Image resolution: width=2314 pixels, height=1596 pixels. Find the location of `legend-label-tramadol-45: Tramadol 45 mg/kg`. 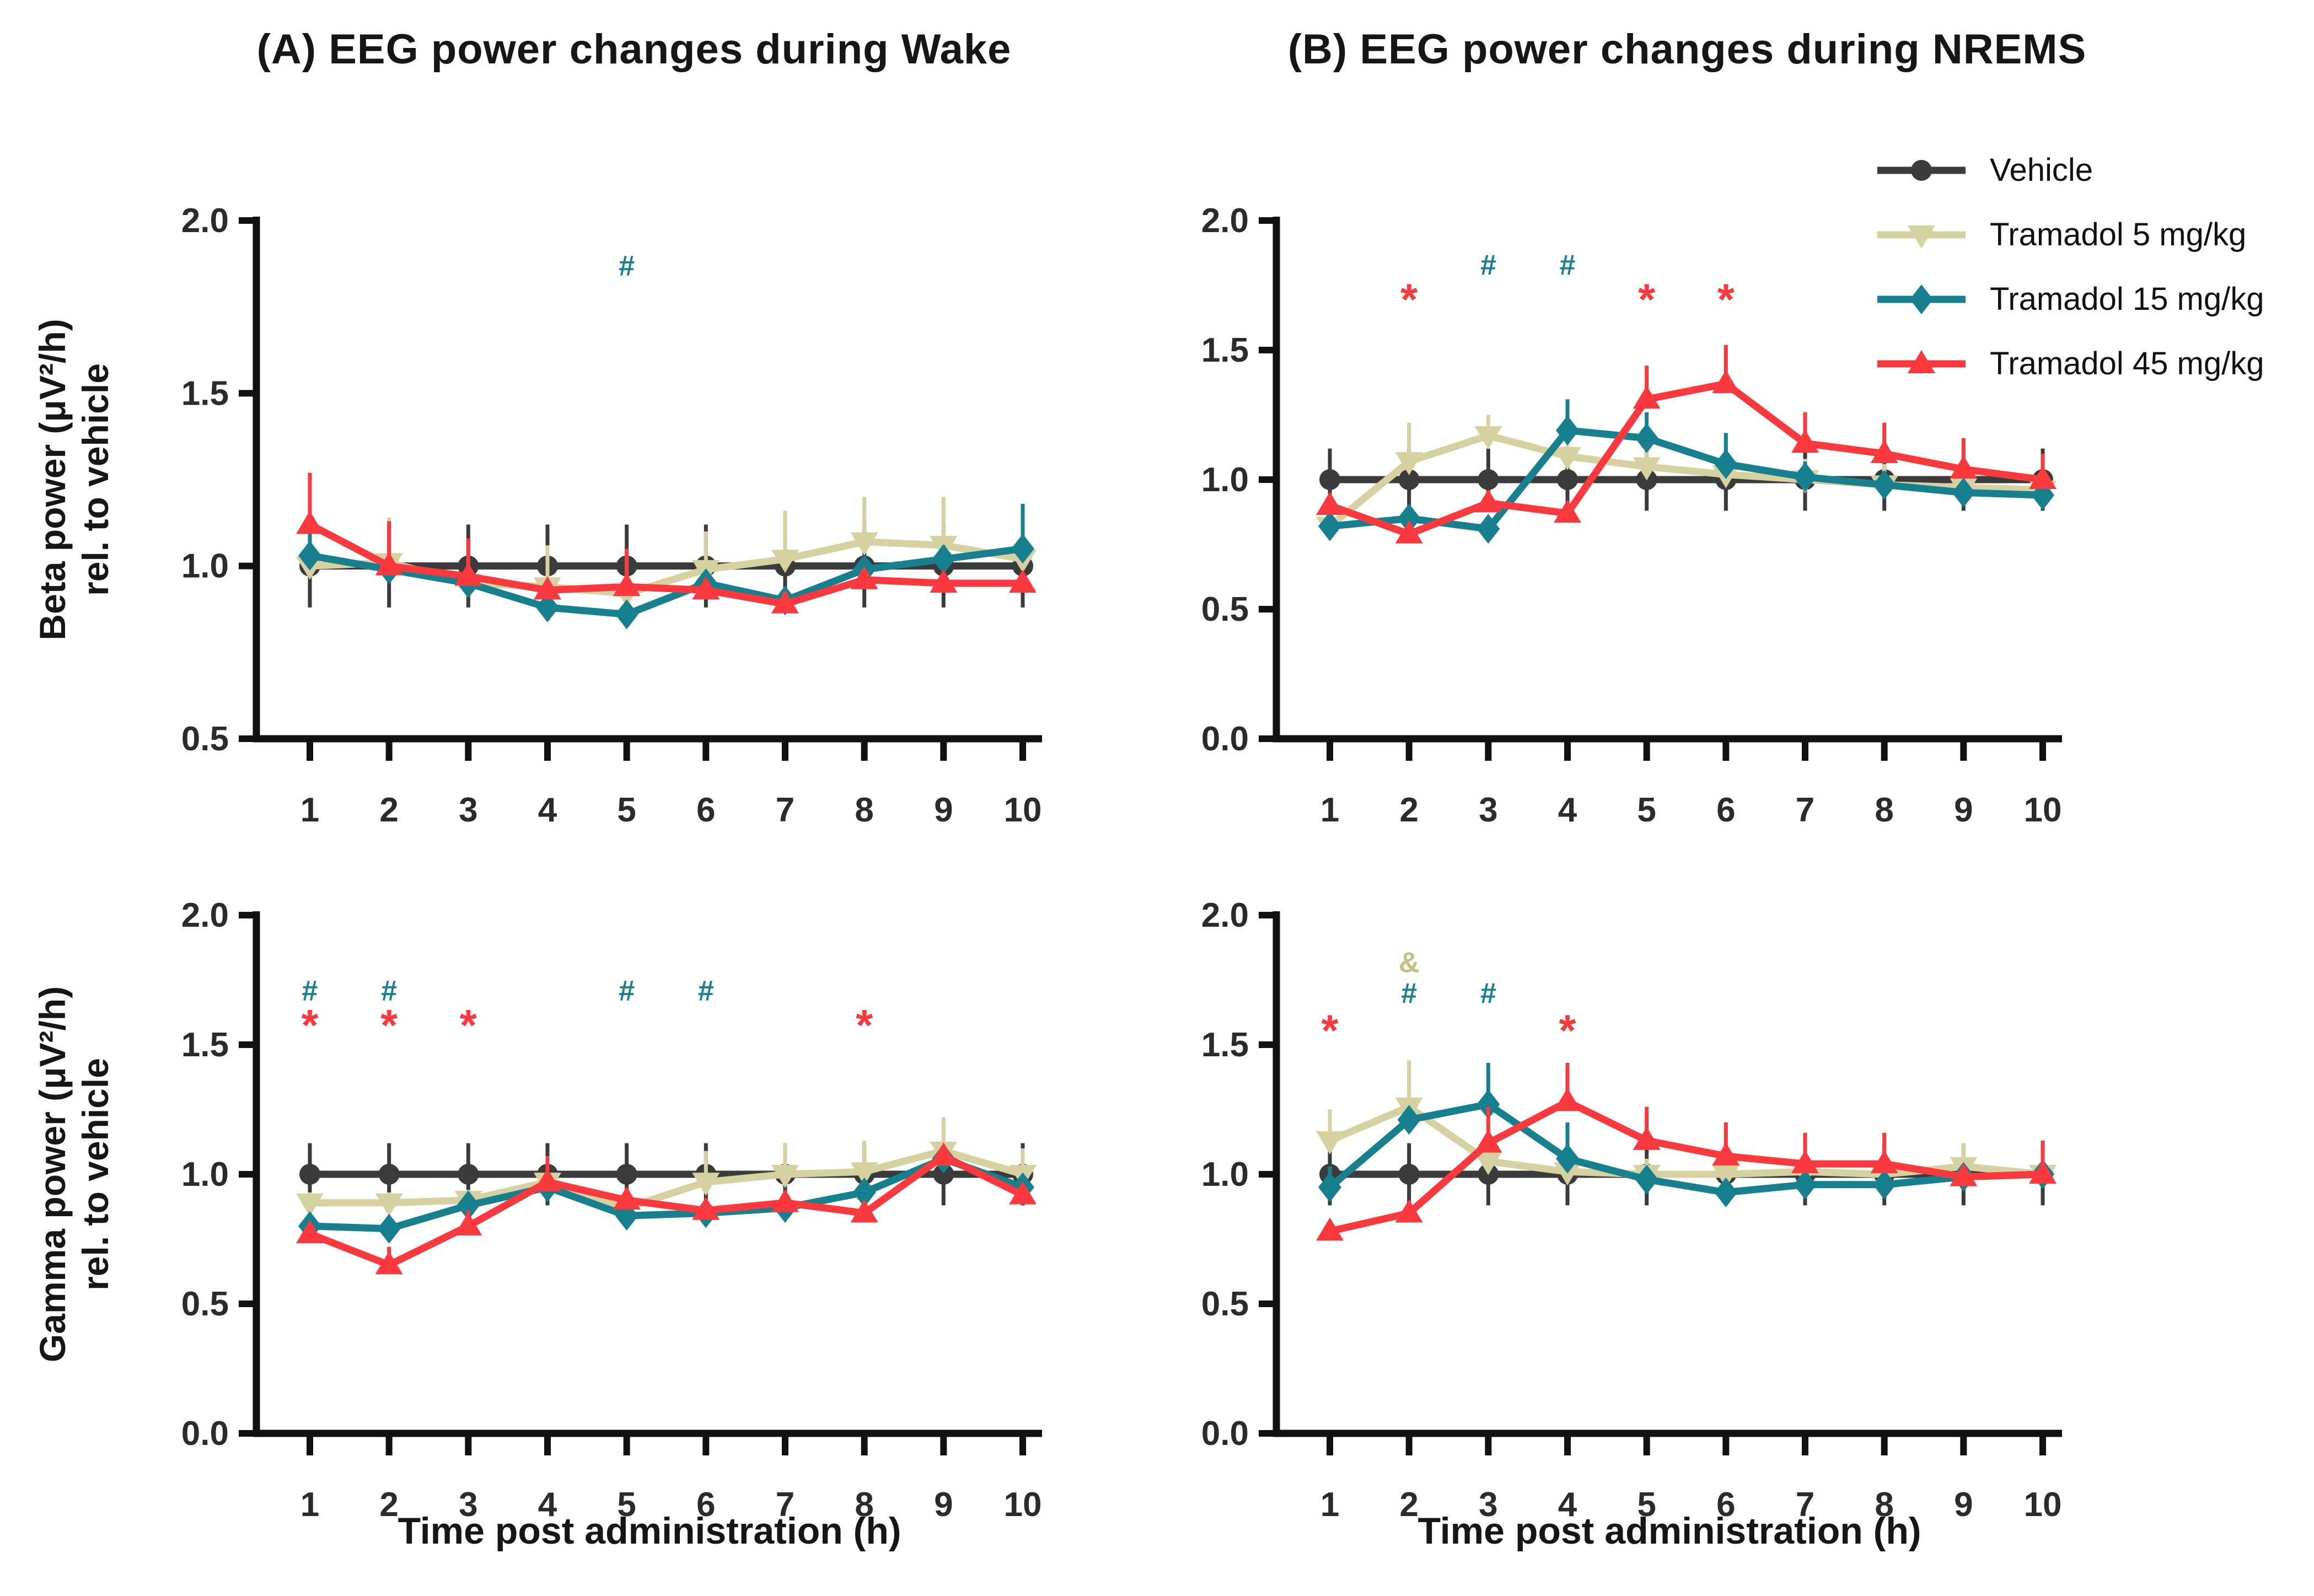

legend-label-tramadol-45: Tramadol 45 mg/kg is located at coordinates (2127, 363).